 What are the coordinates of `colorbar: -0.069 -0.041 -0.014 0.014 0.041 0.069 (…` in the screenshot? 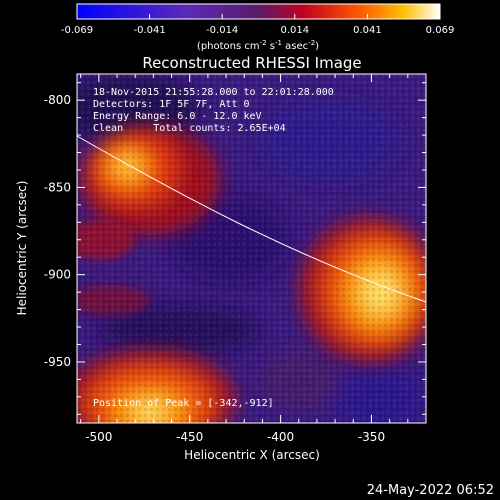 It's located at (258, 27).